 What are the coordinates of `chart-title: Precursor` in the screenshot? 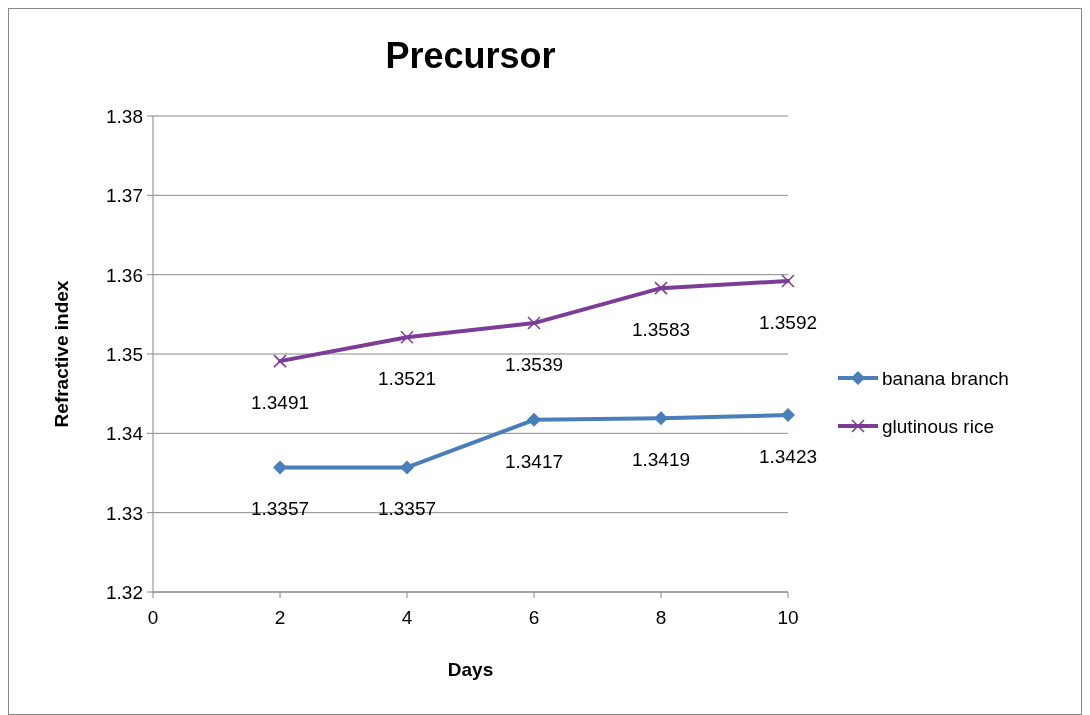 It's located at (470, 55).